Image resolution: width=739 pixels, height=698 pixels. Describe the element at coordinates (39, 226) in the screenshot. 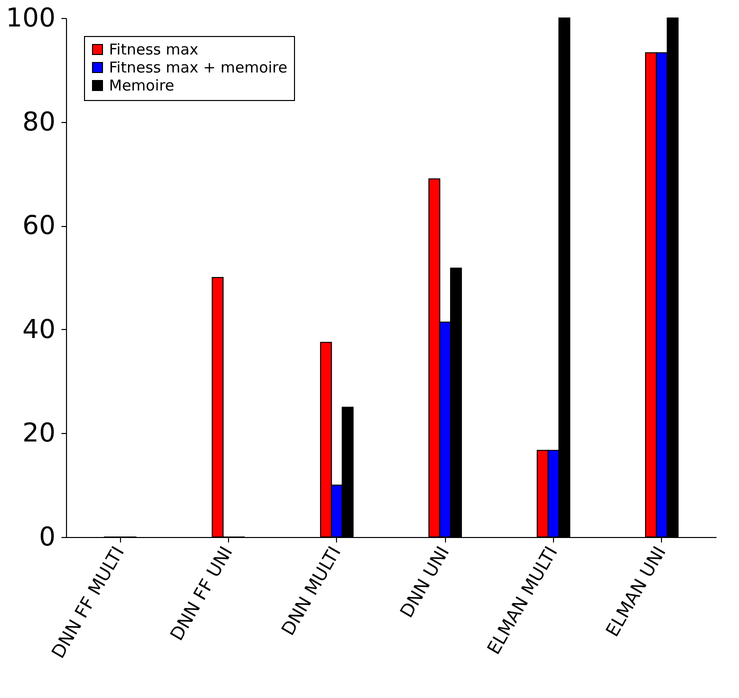

I see `y-tick-label: 60` at that location.